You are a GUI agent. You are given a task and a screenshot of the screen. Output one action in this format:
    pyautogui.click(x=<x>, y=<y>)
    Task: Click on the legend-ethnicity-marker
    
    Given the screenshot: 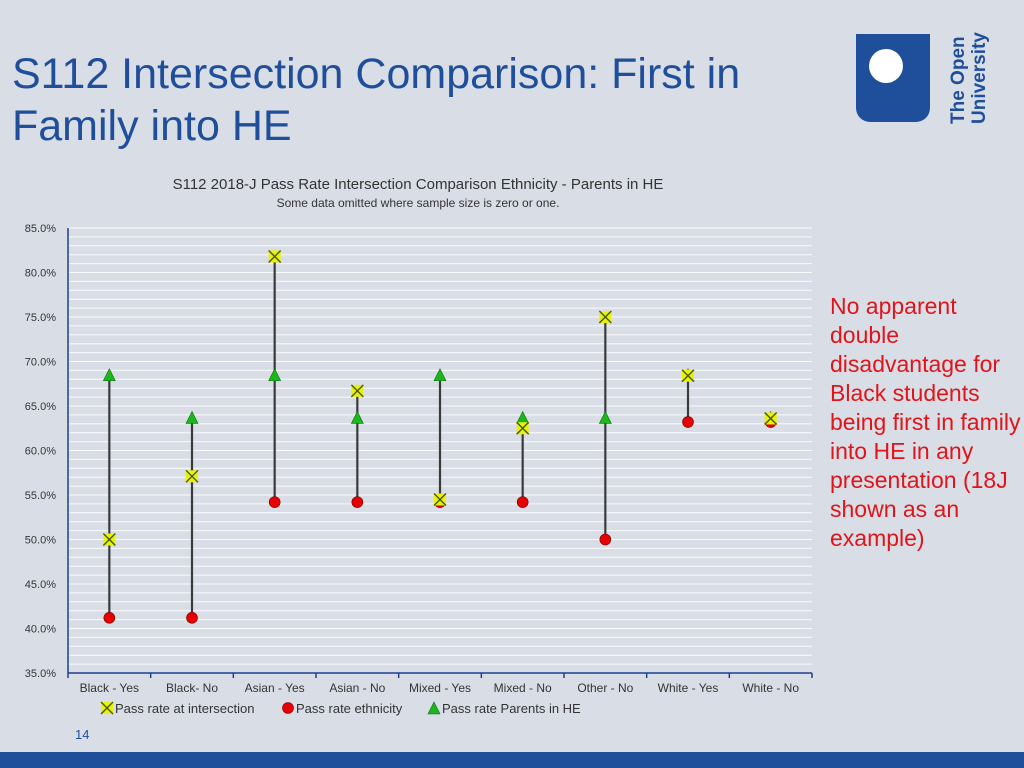 What is the action you would take?
    pyautogui.click(x=288, y=708)
    